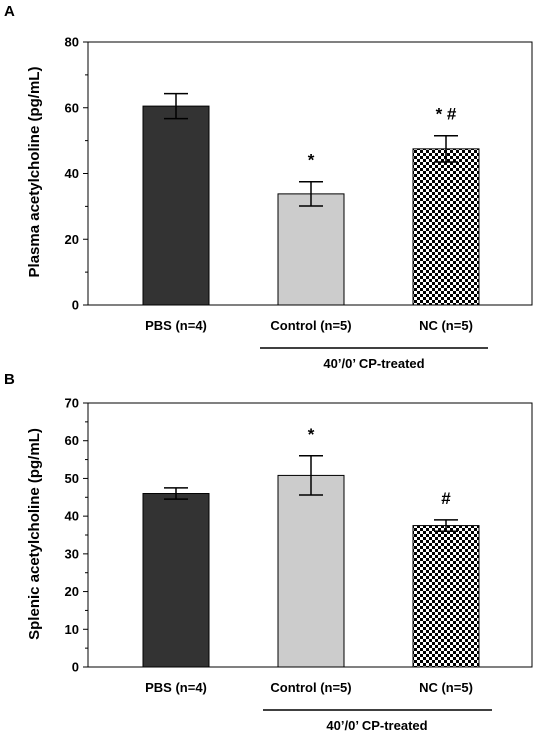  Describe the element at coordinates (72, 553) in the screenshot. I see `y-tick-label: 30` at that location.